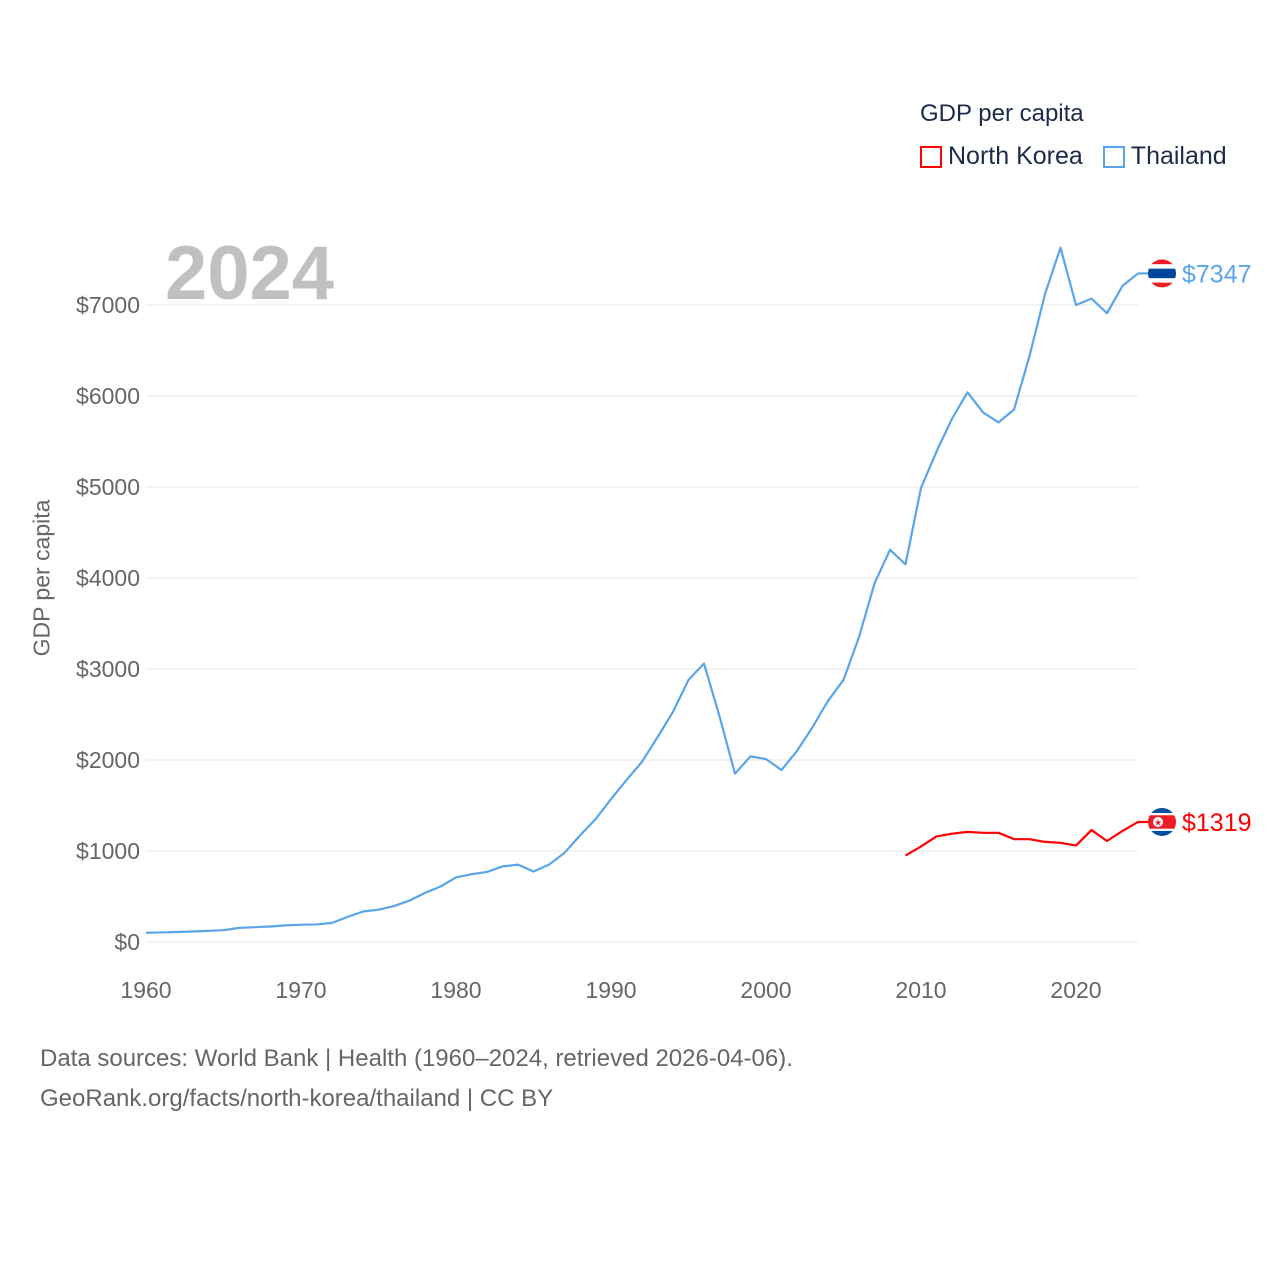  I want to click on legend-label: Thailand, so click(1178, 156).